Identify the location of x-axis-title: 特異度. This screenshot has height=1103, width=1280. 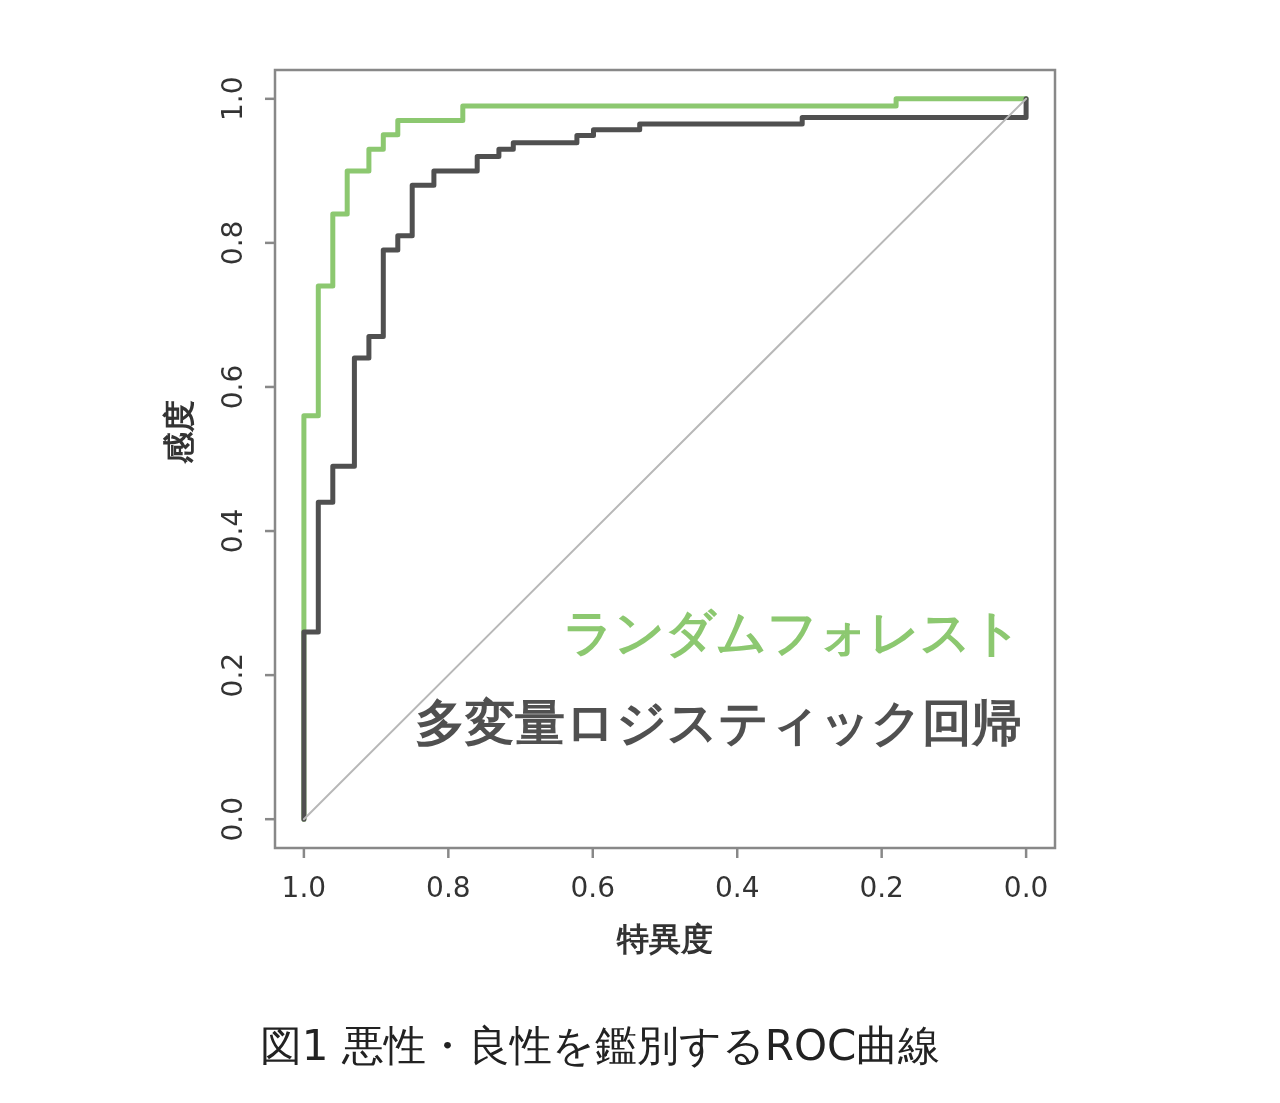
(664, 939).